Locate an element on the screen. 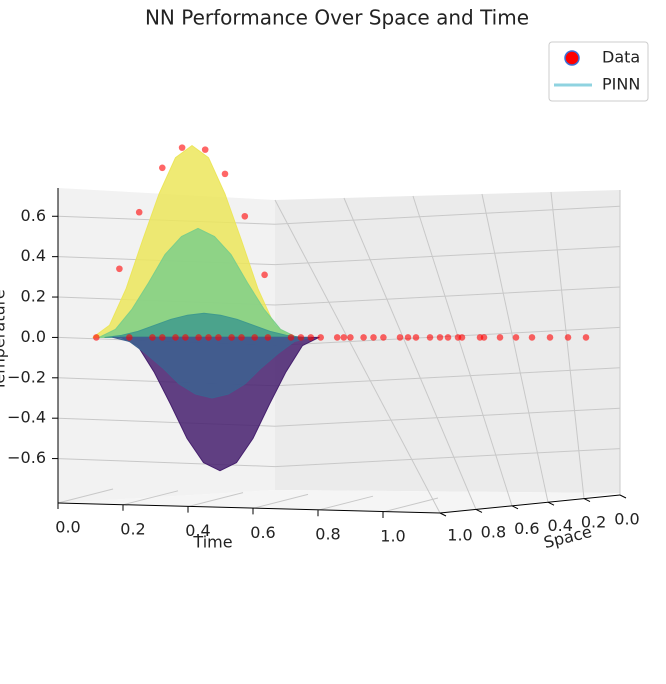 The width and height of the screenshot is (666, 684). x-tick-label: 1.0 is located at coordinates (392, 536).